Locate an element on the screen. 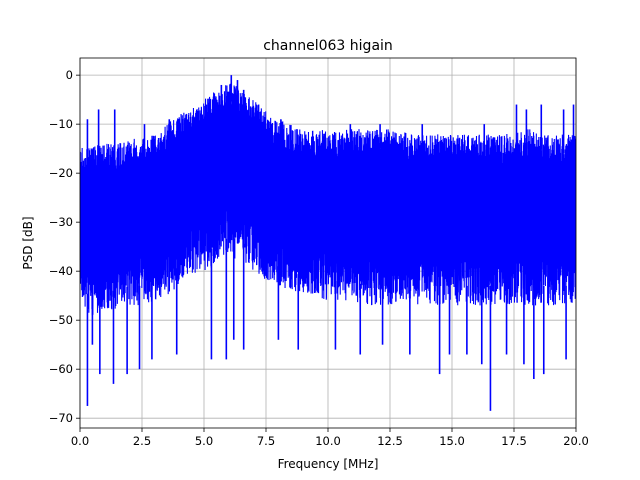  x-tick-label: 10.0 is located at coordinates (328, 441).